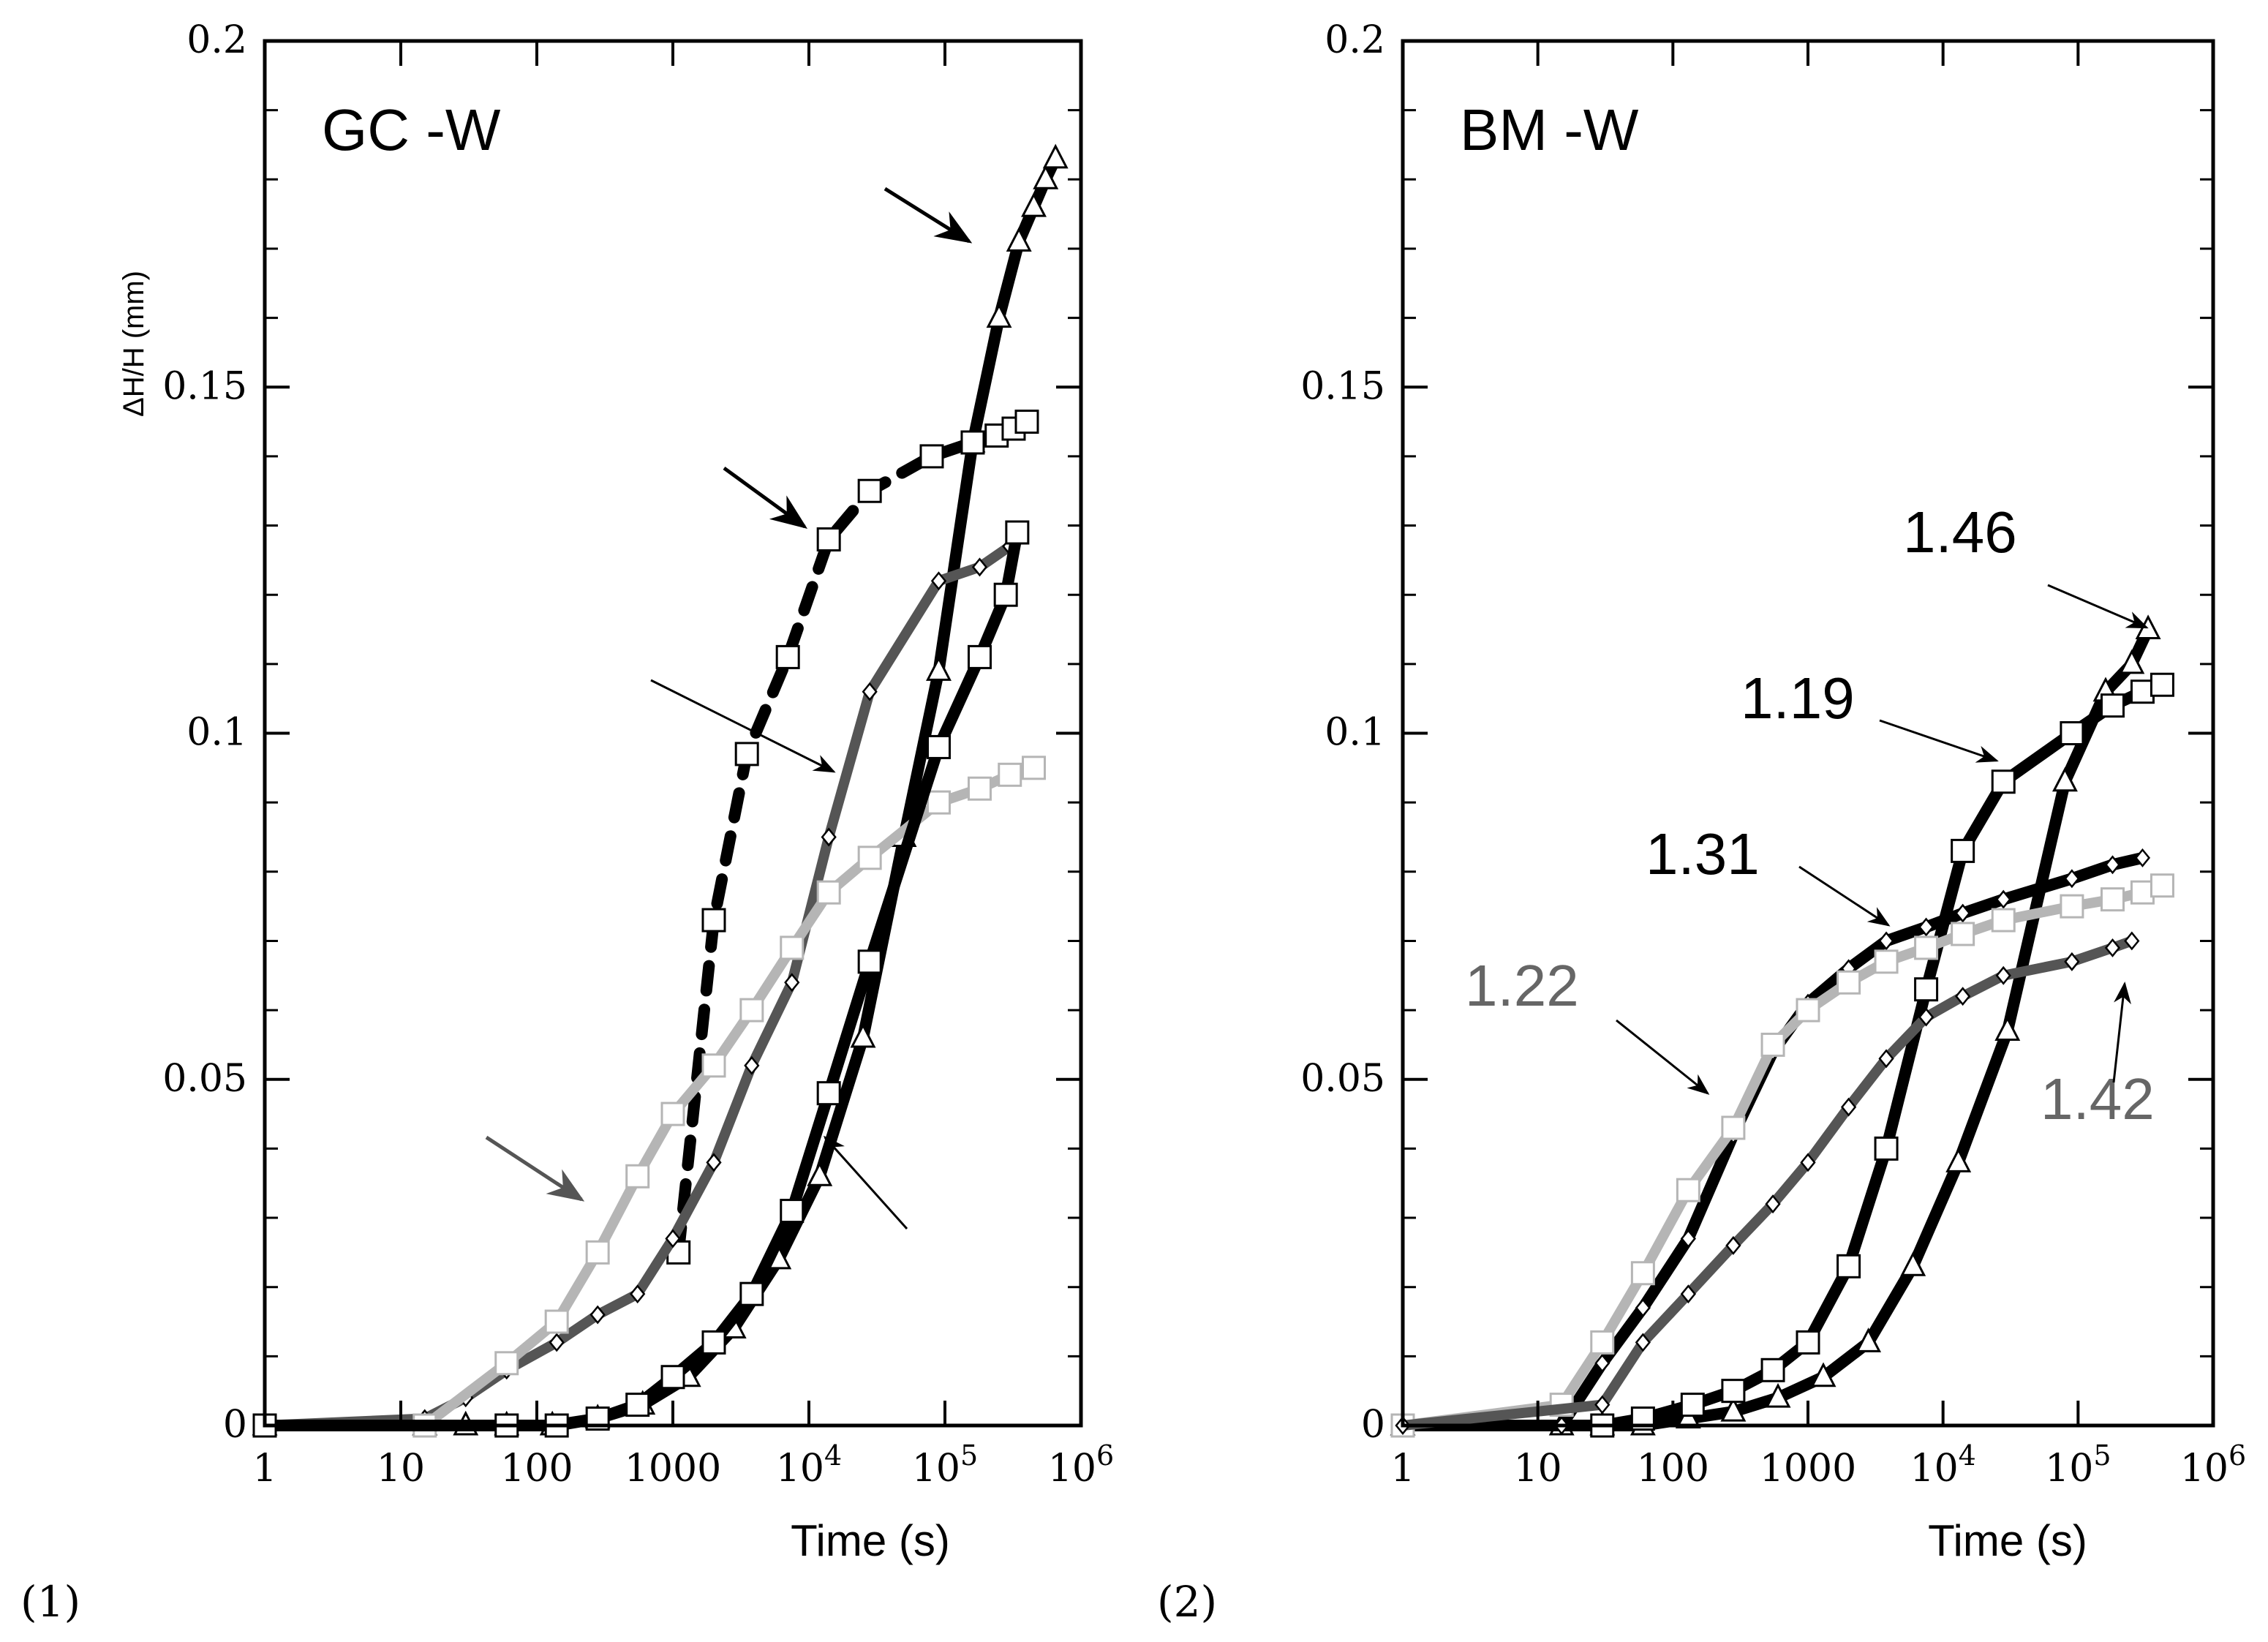 Image resolution: width=2268 pixels, height=1642 pixels. What do you see at coordinates (1798, 698) in the screenshot?
I see `annotation-label-1-31: 1.19` at bounding box center [1798, 698].